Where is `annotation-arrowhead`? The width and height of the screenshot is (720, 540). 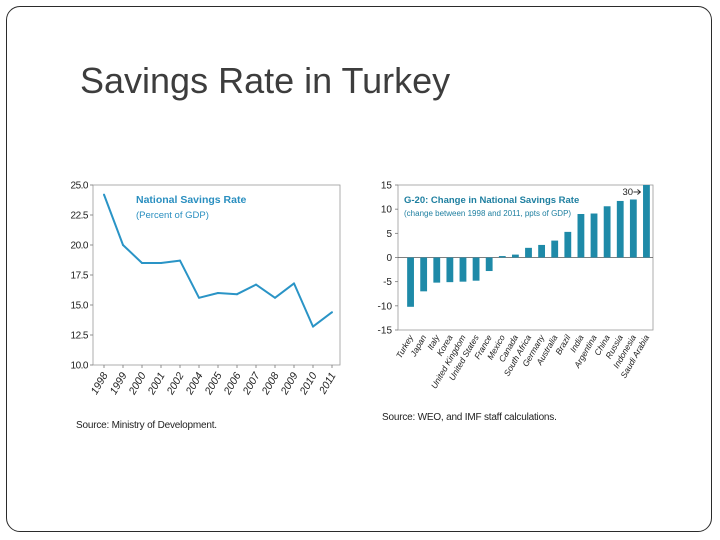 annotation-arrowhead is located at coordinates (639, 192).